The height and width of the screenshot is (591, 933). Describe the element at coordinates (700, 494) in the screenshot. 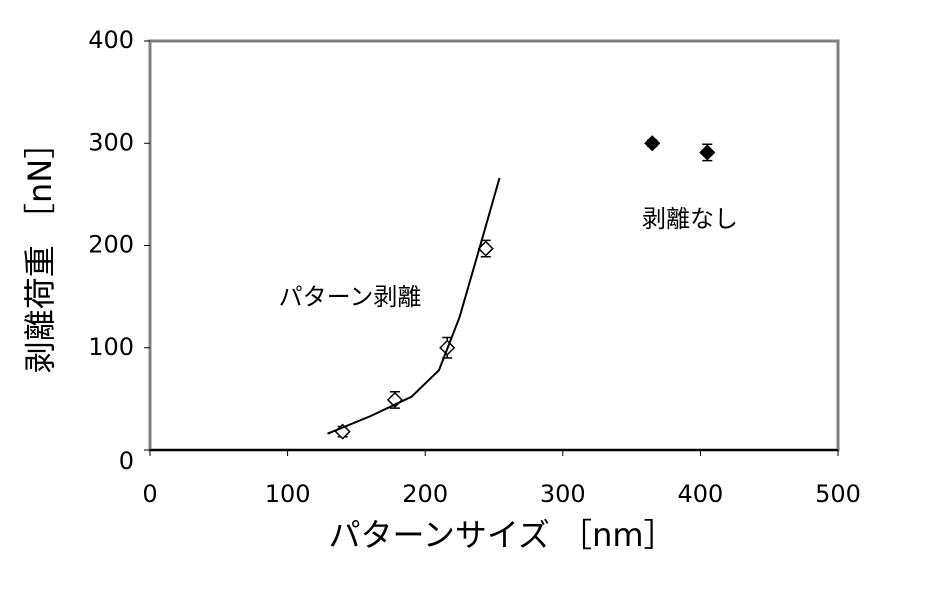

I see `x-tick-label: 400` at that location.